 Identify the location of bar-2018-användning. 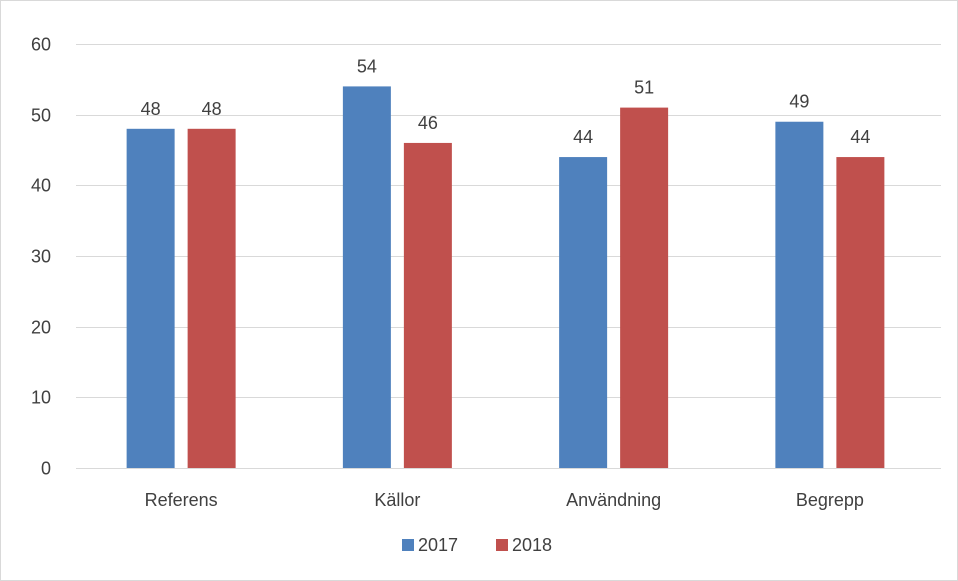
(644, 287).